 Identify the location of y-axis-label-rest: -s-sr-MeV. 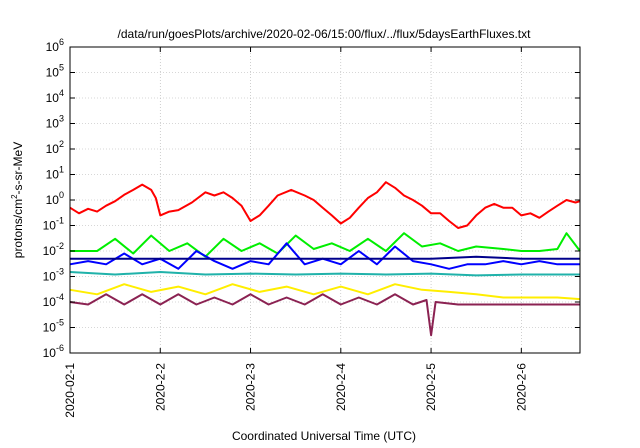
(18, 168).